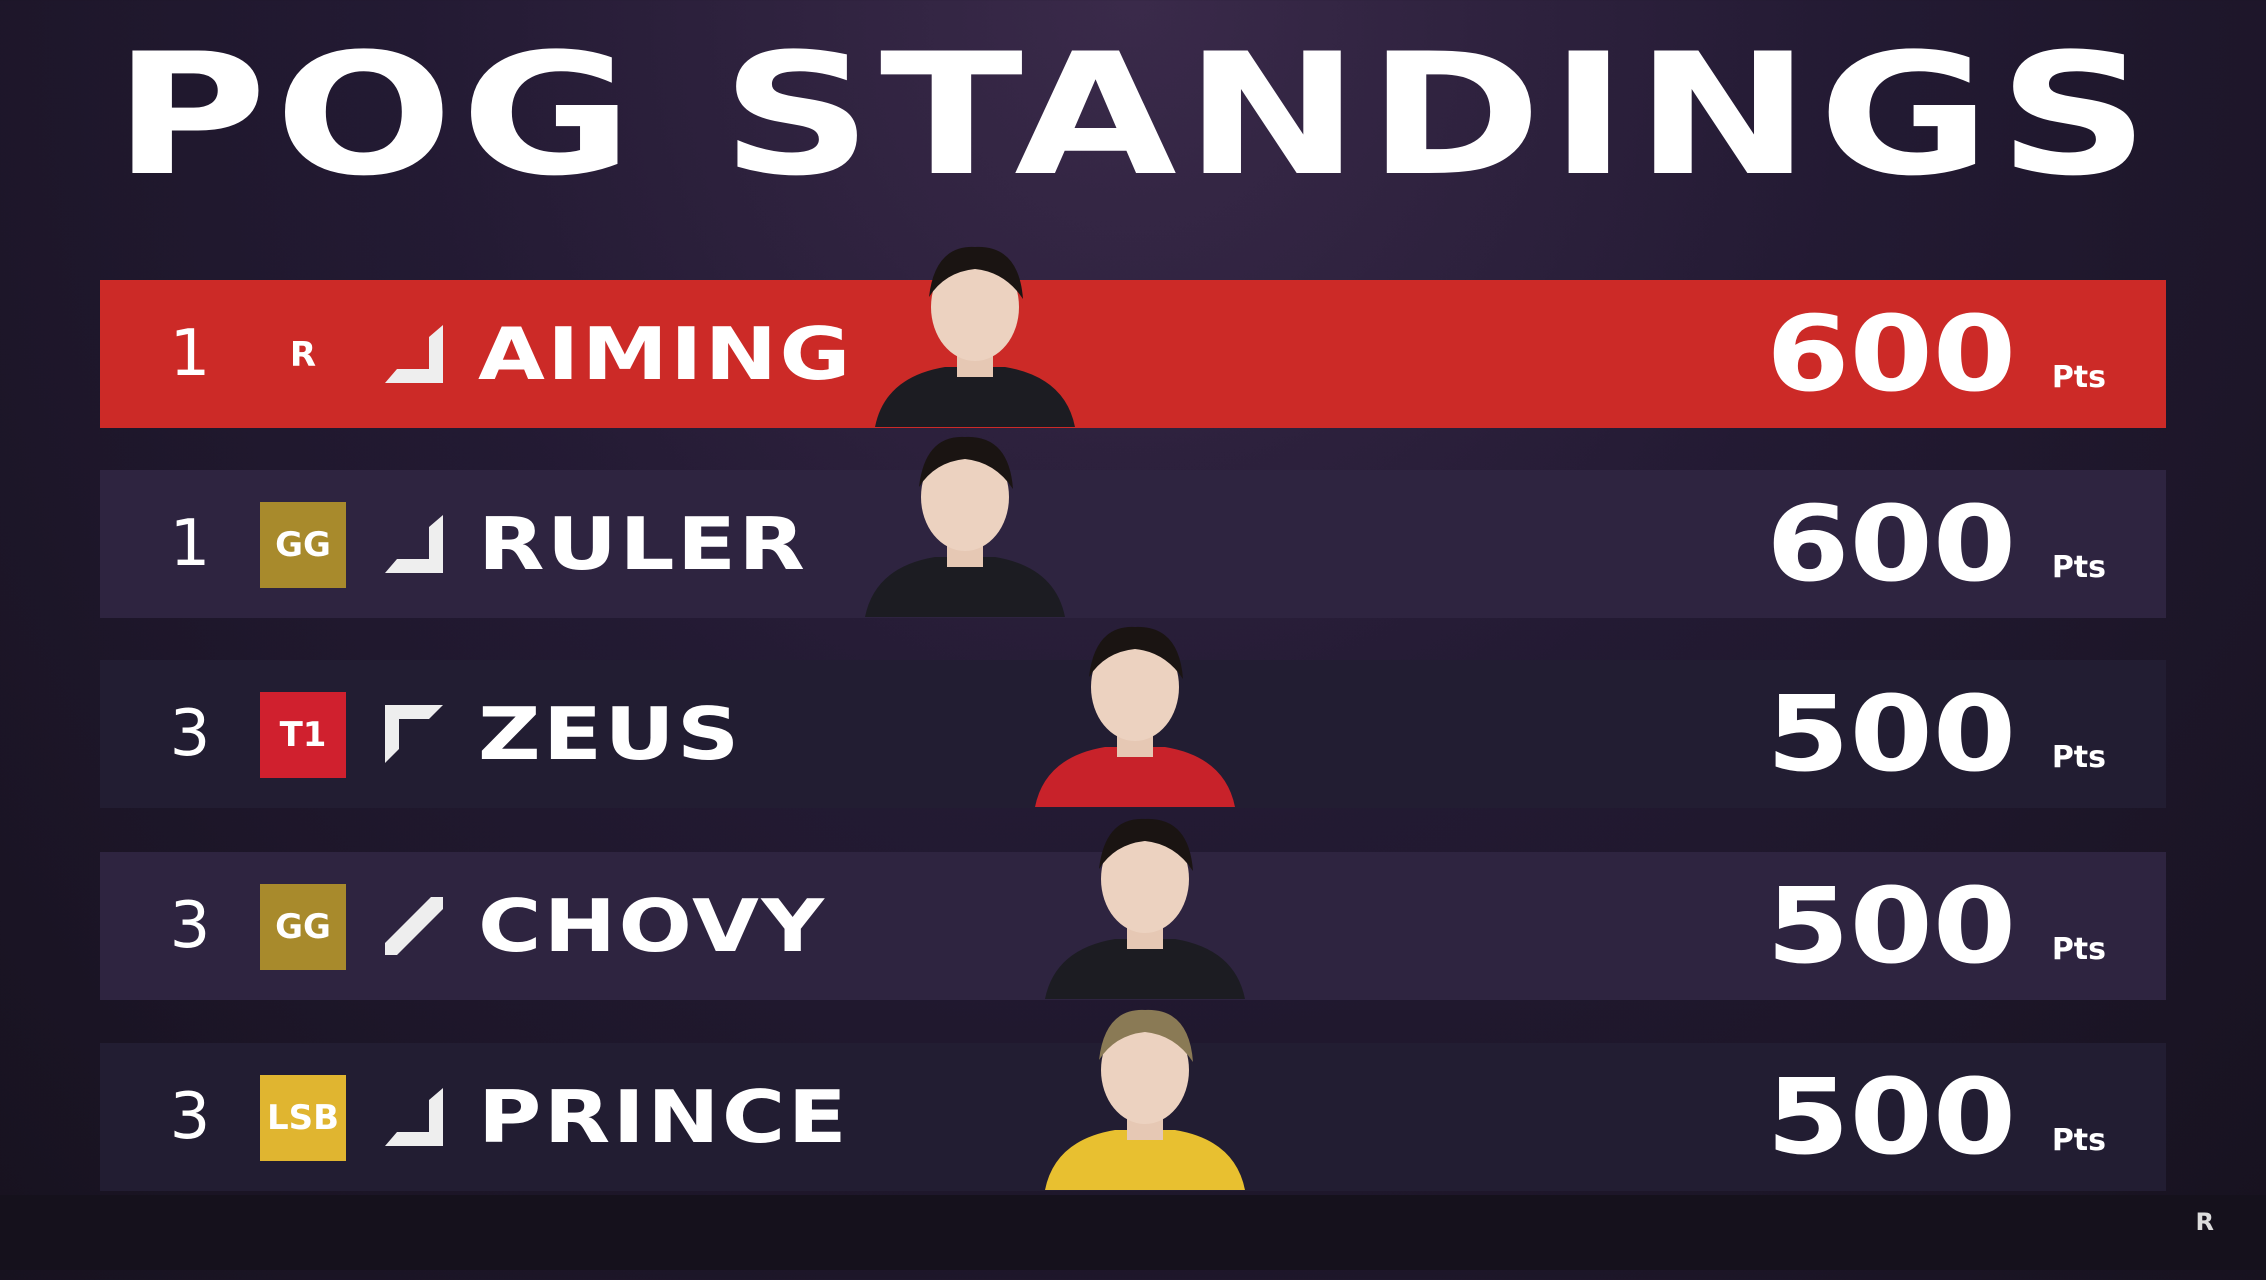  I want to click on watermark-logo: R, so click(2204, 1222).